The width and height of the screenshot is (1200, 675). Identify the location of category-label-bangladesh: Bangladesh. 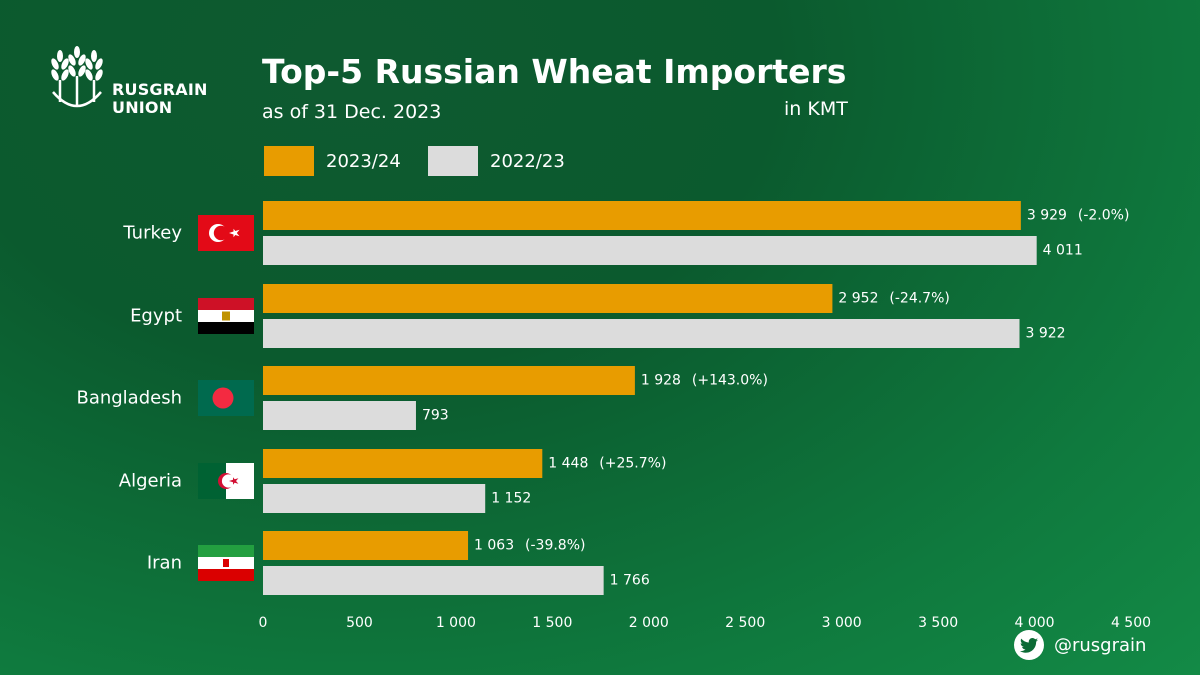
(129, 398).